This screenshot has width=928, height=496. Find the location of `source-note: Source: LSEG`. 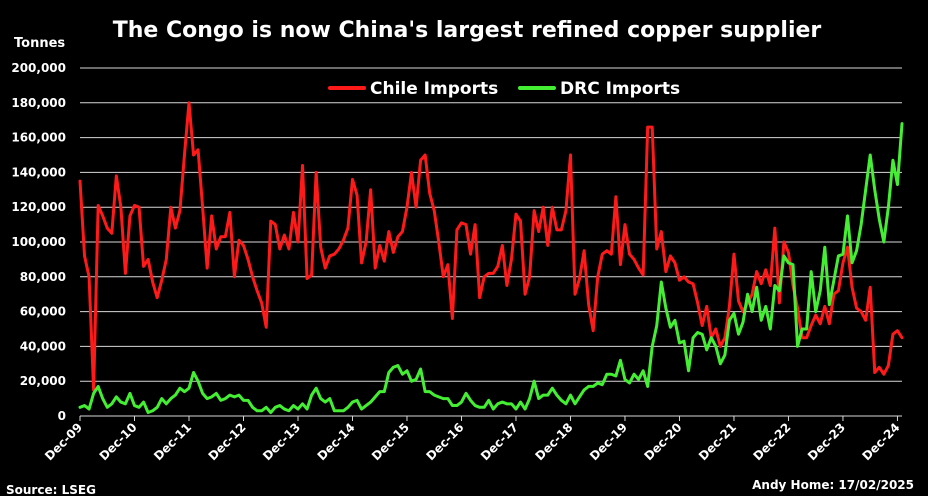

source-note: Source: LSEG is located at coordinates (51, 489).